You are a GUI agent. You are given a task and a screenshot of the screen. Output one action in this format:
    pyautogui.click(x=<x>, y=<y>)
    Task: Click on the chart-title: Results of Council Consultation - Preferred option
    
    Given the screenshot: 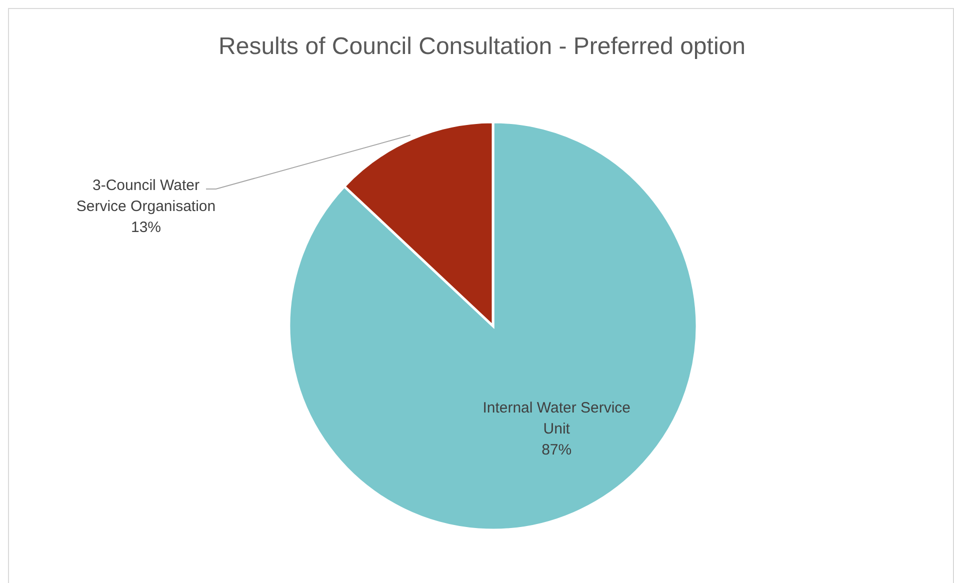 What is the action you would take?
    pyautogui.click(x=482, y=46)
    